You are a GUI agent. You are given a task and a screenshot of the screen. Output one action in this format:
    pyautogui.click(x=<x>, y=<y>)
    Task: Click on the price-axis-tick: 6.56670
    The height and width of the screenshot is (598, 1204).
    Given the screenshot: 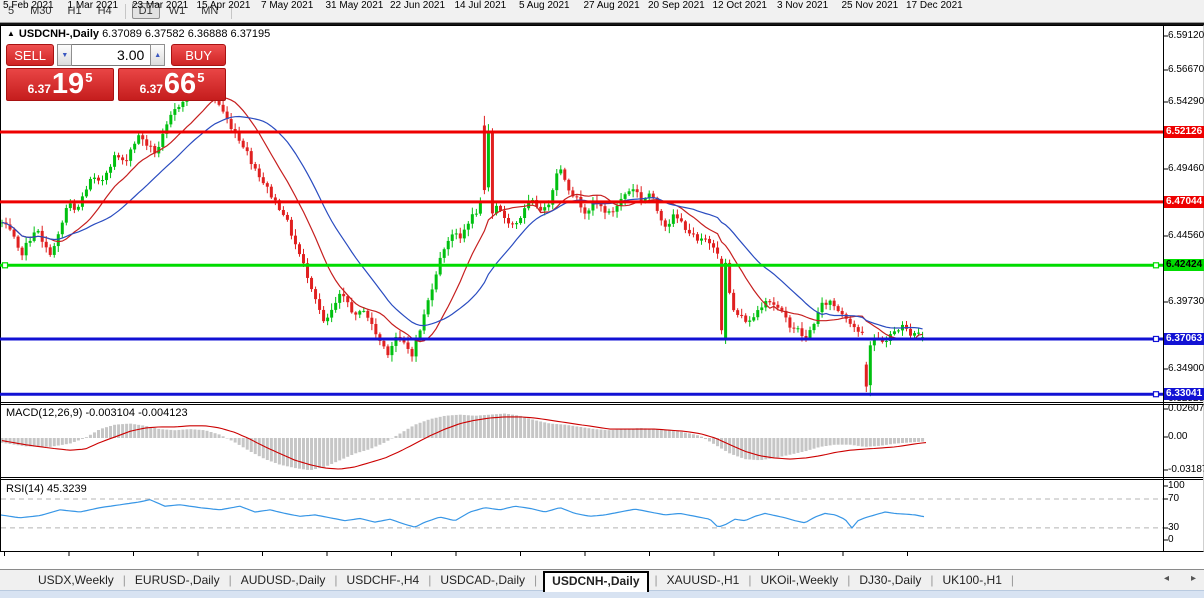 What is the action you would take?
    pyautogui.click(x=1186, y=69)
    